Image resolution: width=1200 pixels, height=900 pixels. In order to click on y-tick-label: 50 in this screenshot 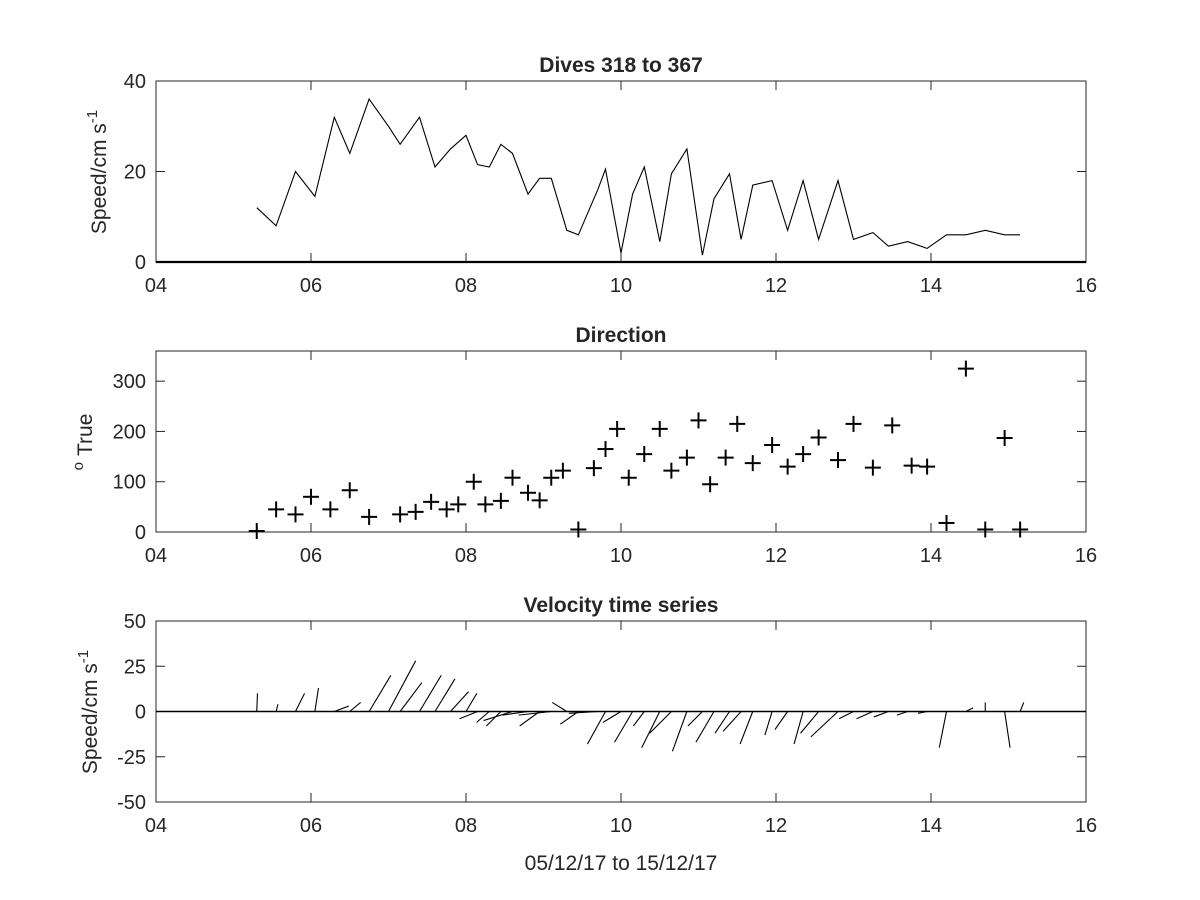, I will do `click(135, 622)`.